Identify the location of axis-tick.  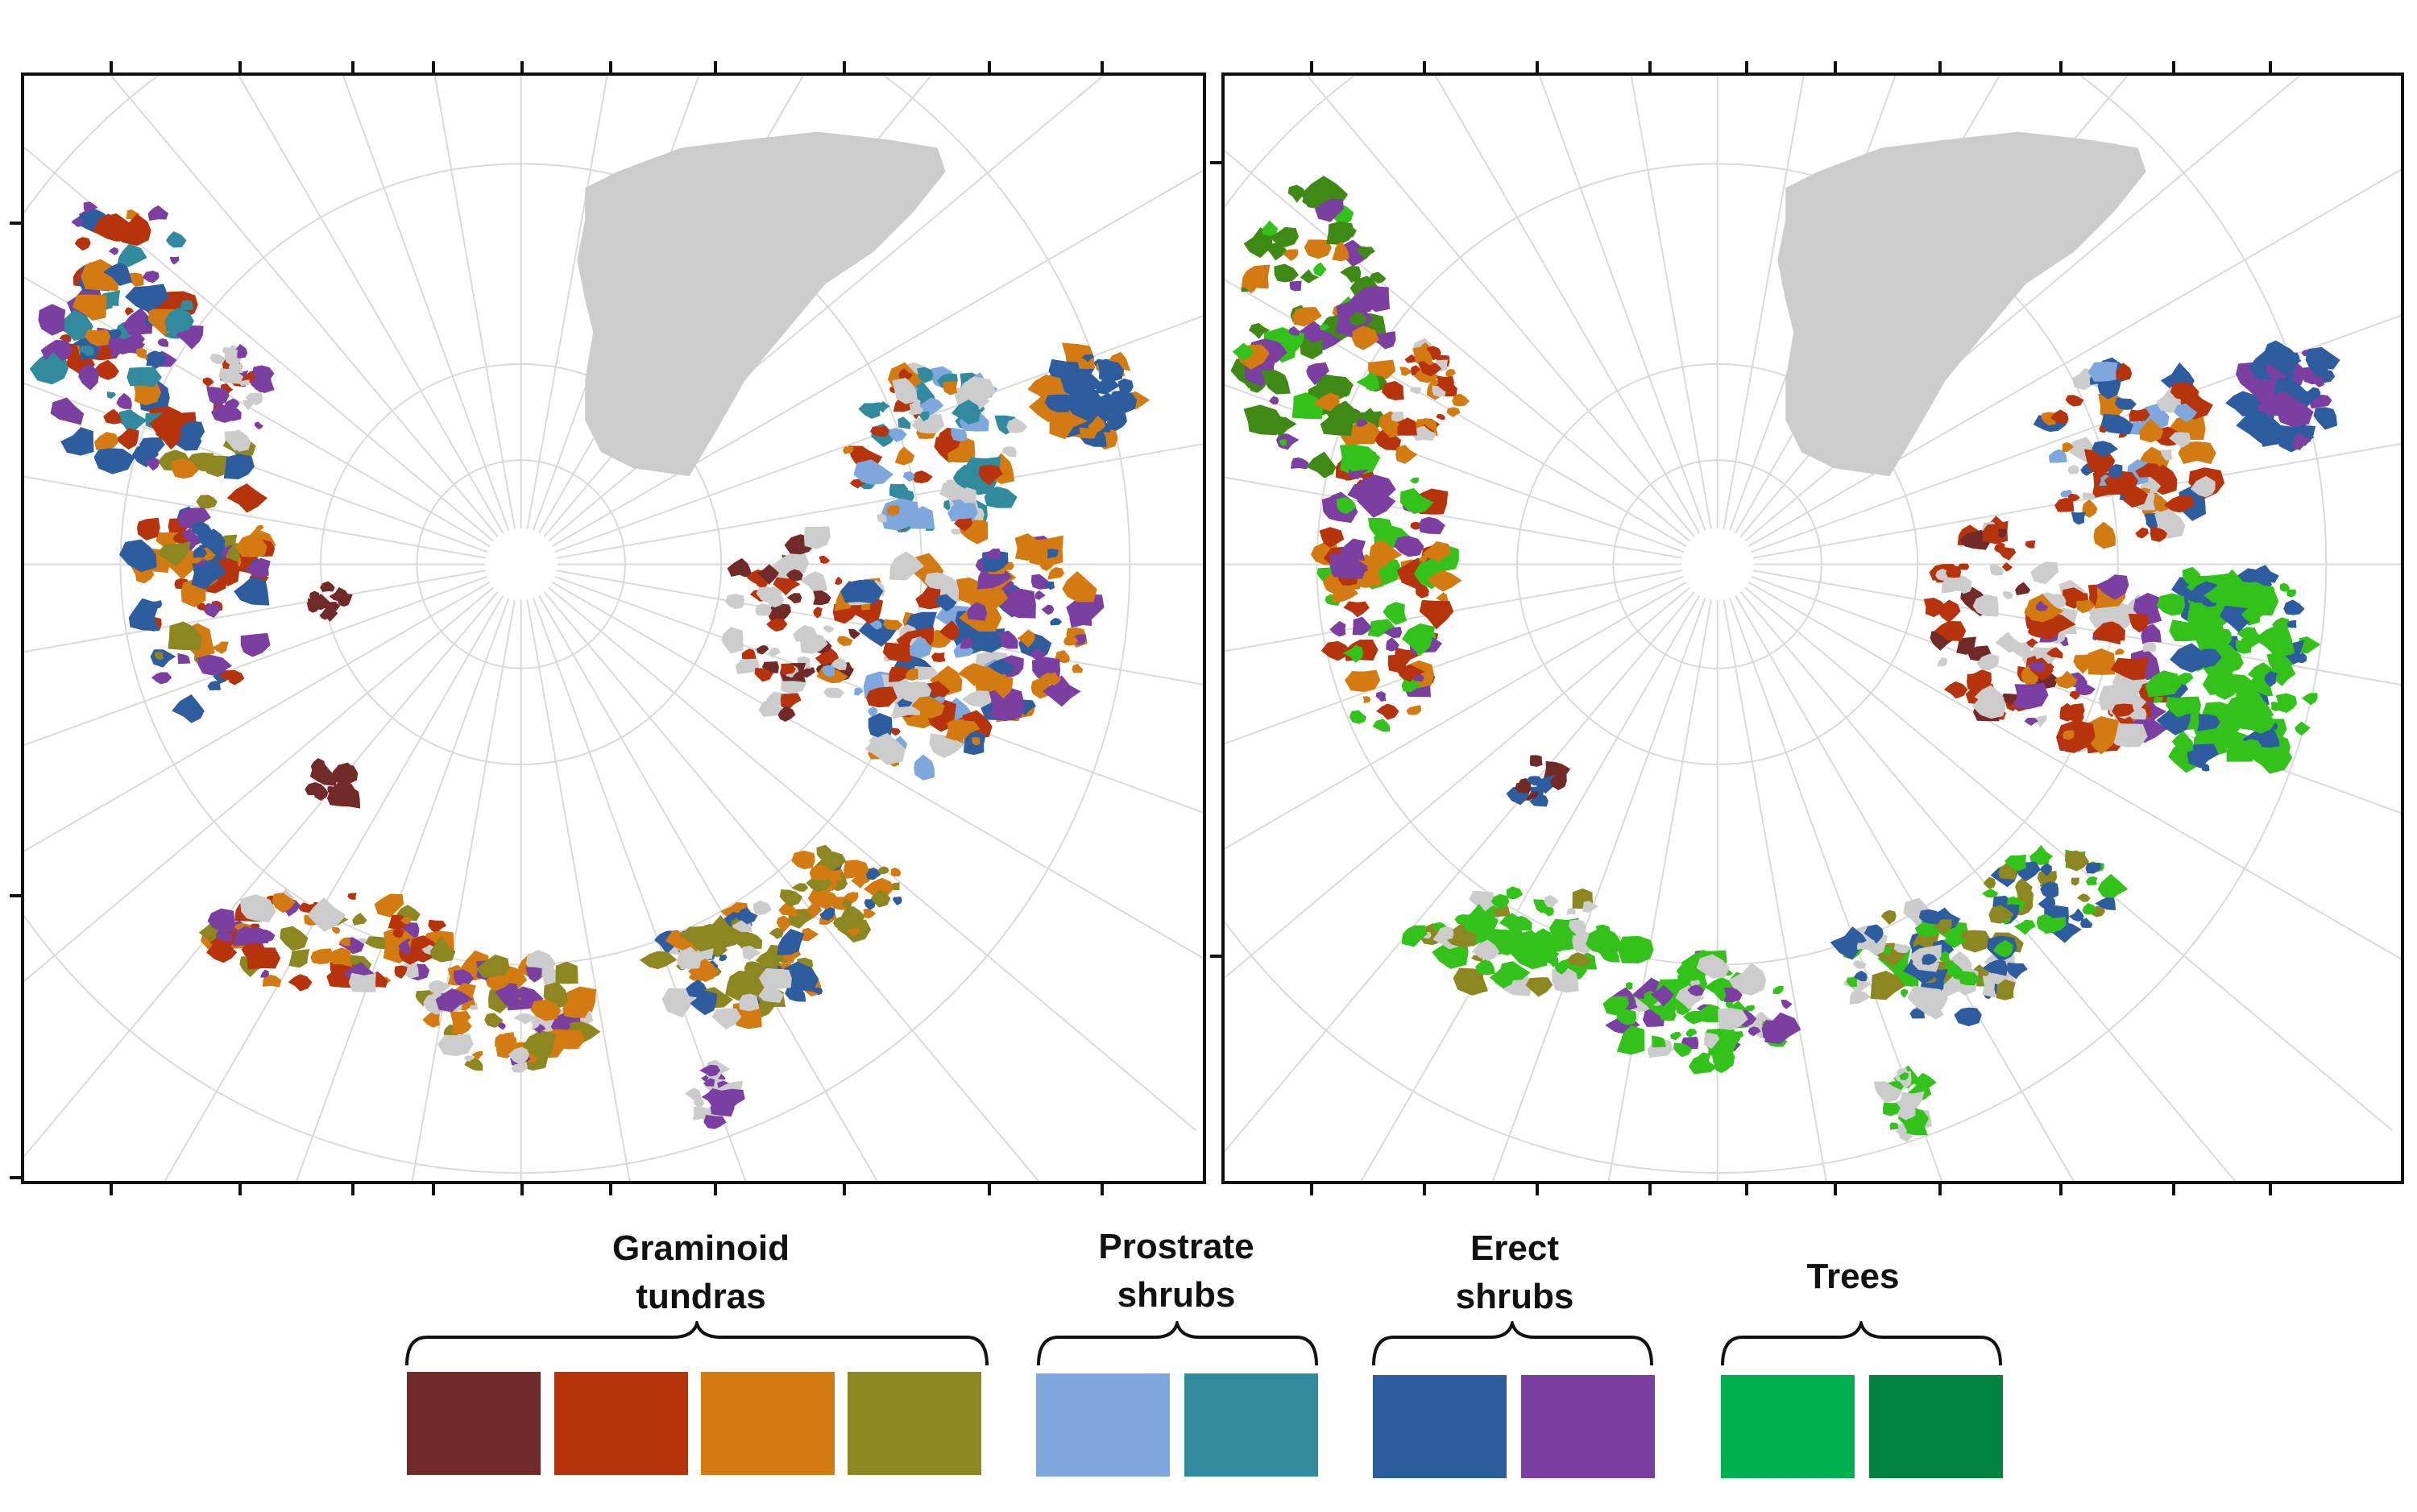
(2270, 67).